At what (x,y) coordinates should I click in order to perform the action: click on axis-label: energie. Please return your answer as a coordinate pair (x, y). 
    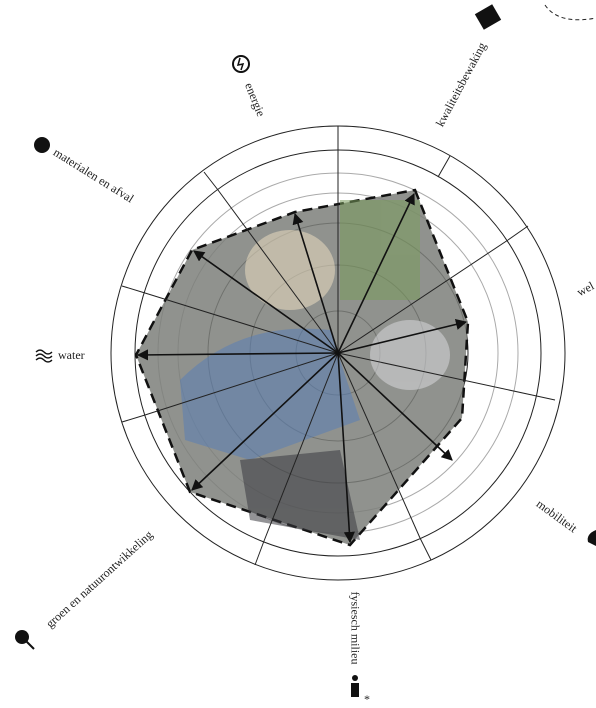
    Looking at the image, I should click on (255, 100).